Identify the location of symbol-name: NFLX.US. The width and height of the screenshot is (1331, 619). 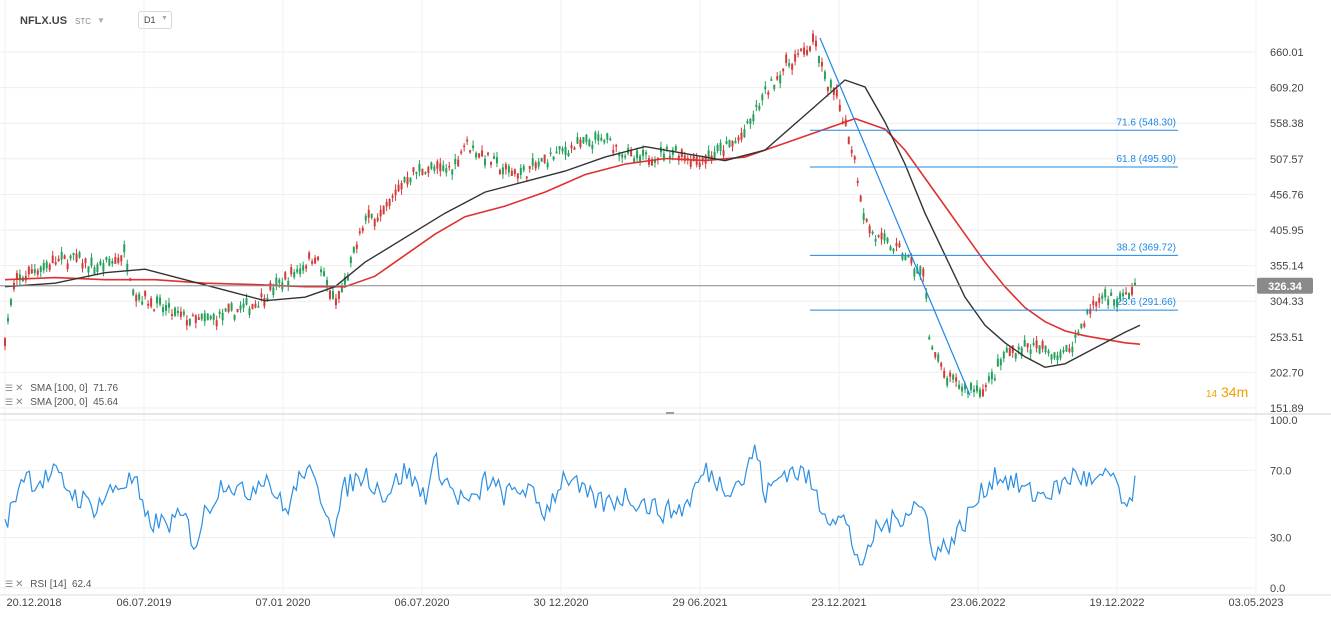
(44, 21).